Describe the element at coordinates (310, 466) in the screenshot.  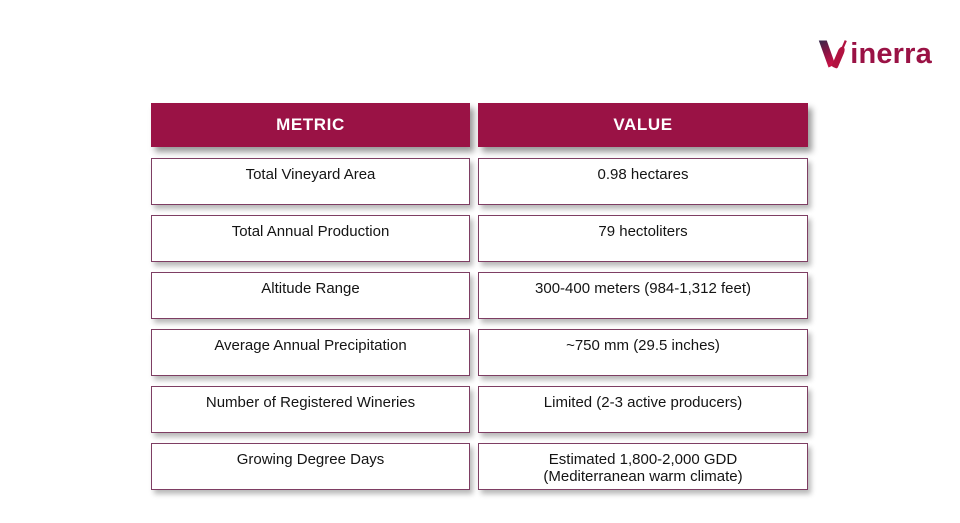
I see `metric-cell-growing-degree-days: Growing Degree Days` at that location.